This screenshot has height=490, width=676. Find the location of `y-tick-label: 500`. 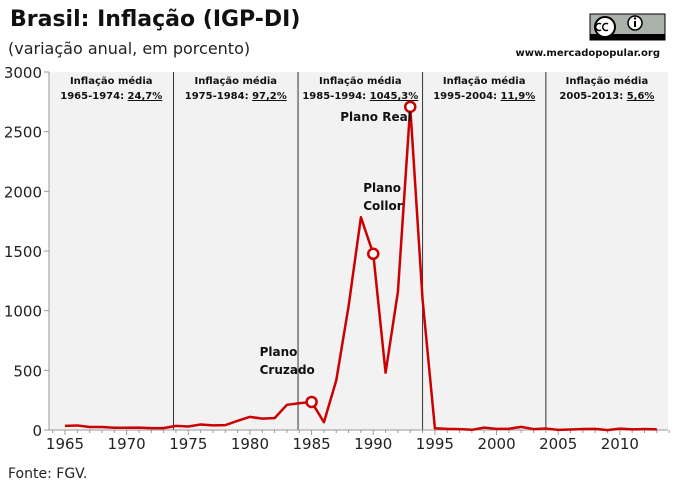

y-tick-label: 500 is located at coordinates (27, 371).